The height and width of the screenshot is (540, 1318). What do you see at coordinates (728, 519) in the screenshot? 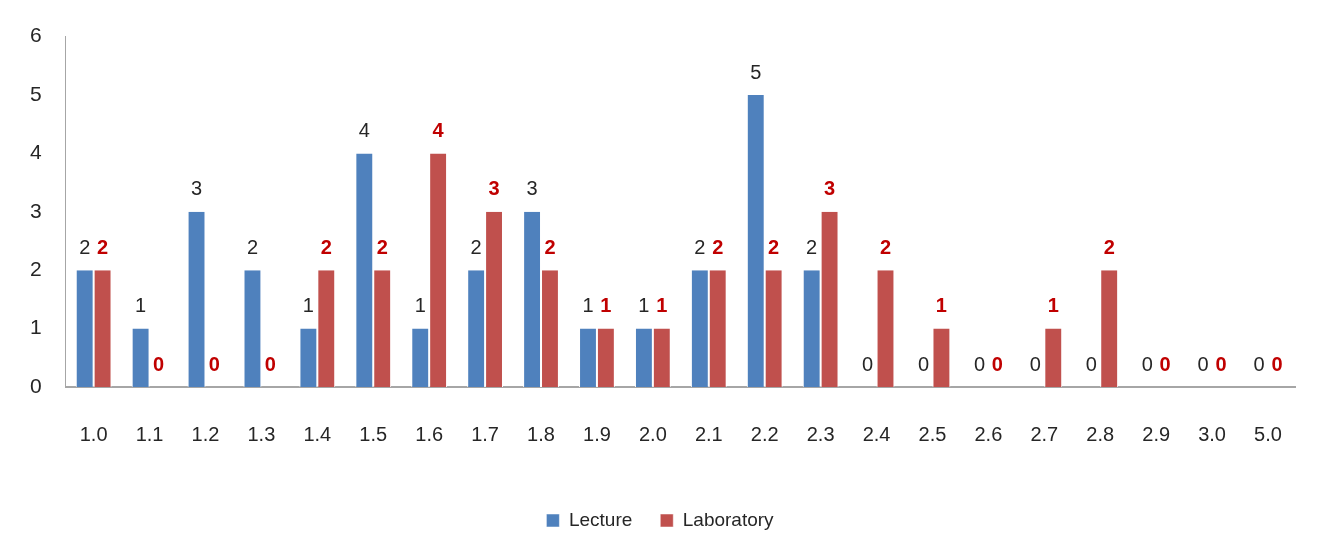
I see `legend-label: Laboratory` at bounding box center [728, 519].